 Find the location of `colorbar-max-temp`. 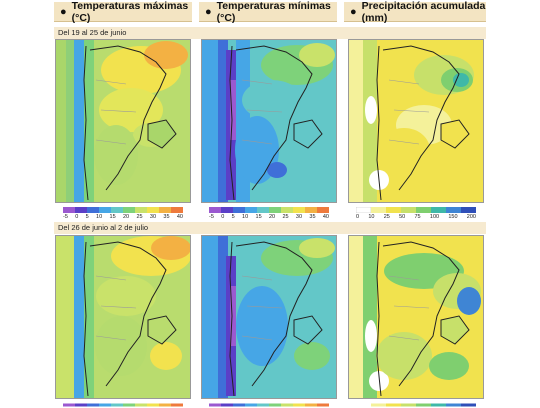

colorbar-max-temp is located at coordinates (123, 210).